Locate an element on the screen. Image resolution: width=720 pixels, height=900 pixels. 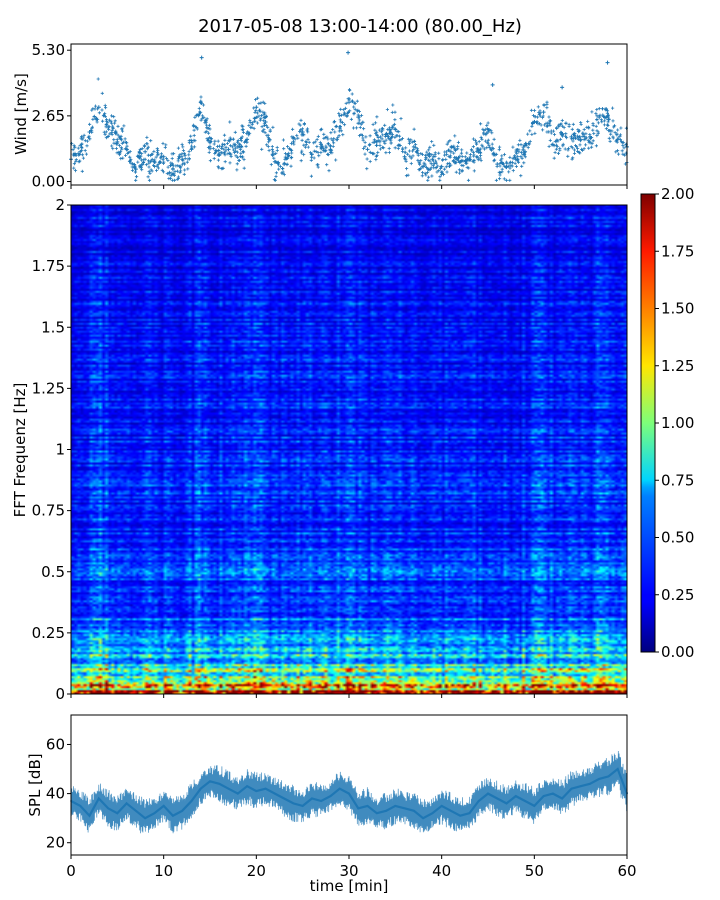
x-tick-label: 50 is located at coordinates (534, 871).